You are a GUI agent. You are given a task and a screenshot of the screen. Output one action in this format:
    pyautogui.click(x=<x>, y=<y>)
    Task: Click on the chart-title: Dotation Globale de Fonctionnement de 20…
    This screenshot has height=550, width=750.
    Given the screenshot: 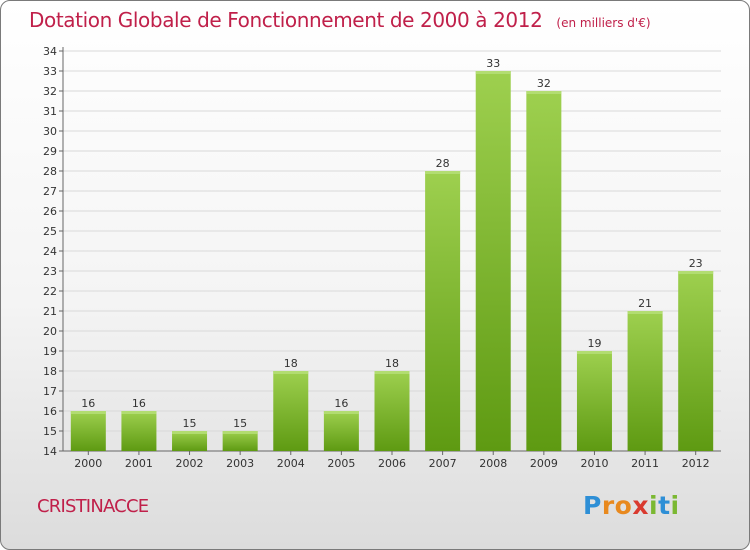 What is the action you would take?
    pyautogui.click(x=340, y=20)
    